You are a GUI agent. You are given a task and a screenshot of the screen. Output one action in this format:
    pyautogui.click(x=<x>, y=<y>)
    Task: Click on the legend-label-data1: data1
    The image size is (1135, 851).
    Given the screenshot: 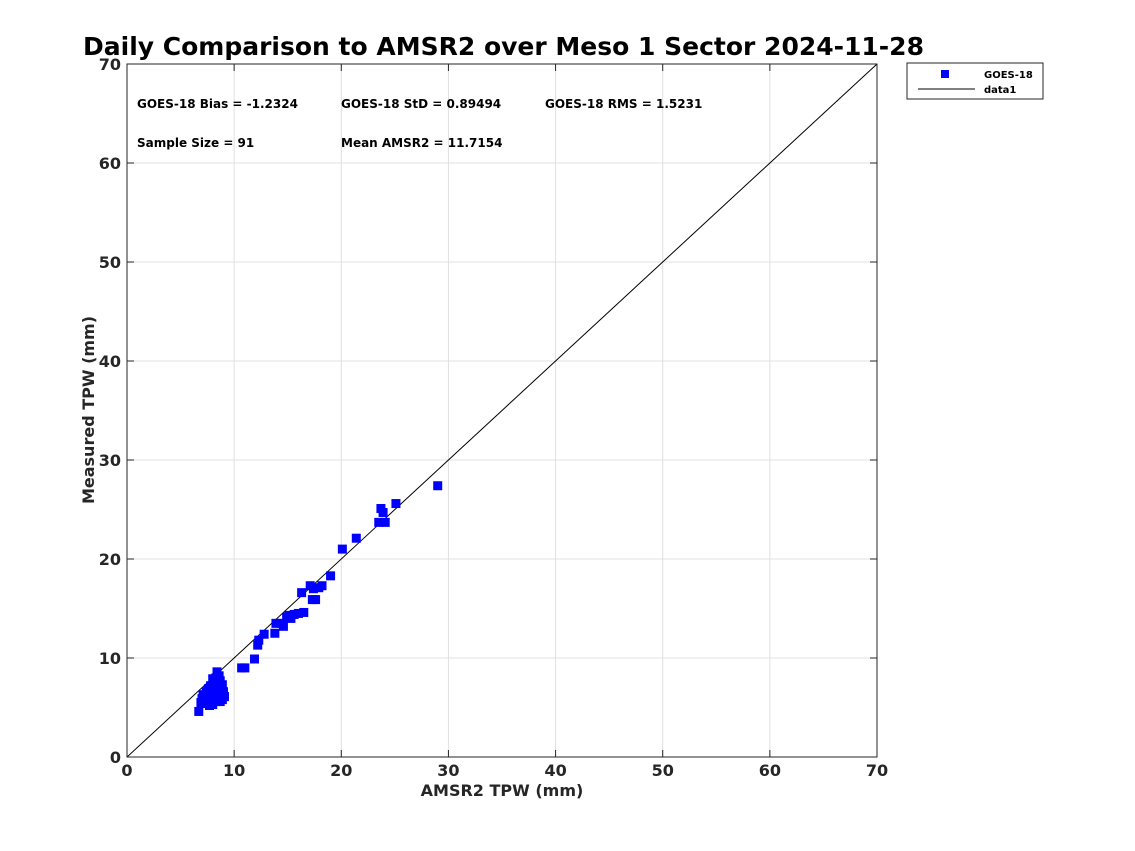 What is the action you would take?
    pyautogui.click(x=1000, y=90)
    